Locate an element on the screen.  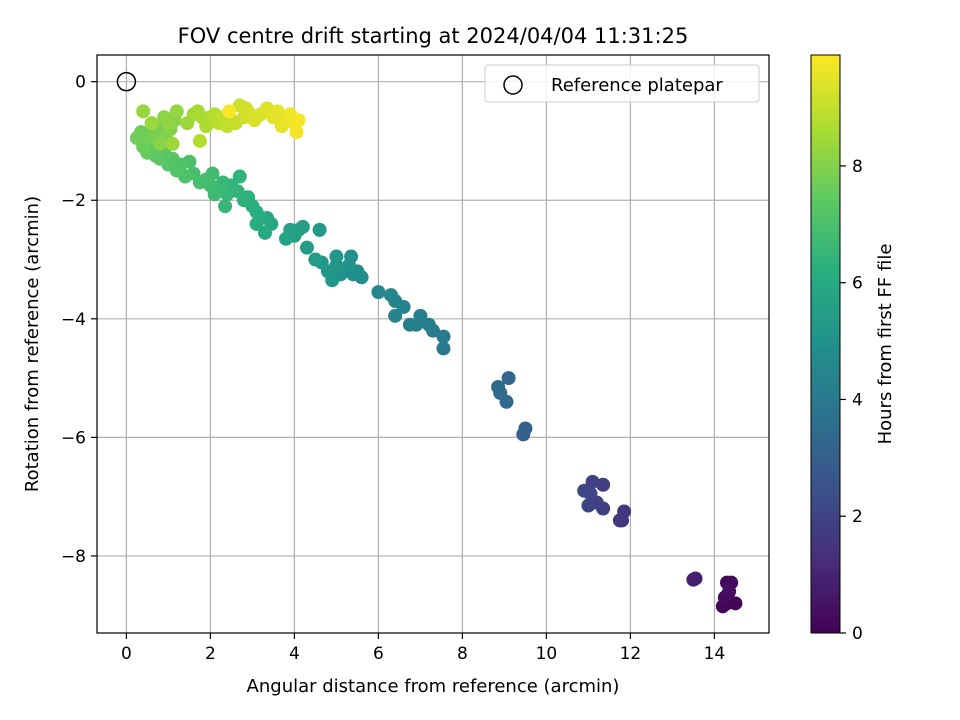
legend-marker-reference is located at coordinates (513, 85).